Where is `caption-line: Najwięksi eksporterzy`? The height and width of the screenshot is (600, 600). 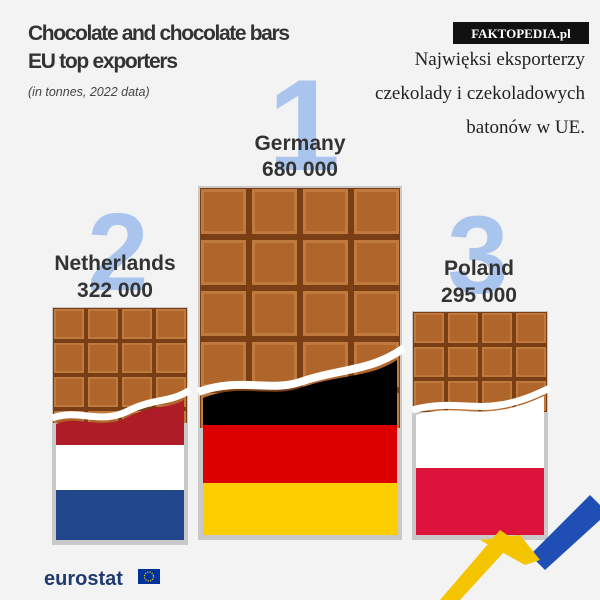
caption-line: Najwięksi eksporterzy is located at coordinates (500, 59).